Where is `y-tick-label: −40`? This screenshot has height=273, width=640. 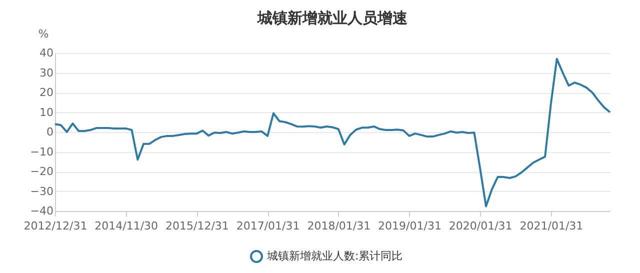 y-tick-label: −40 is located at coordinates (42, 211).